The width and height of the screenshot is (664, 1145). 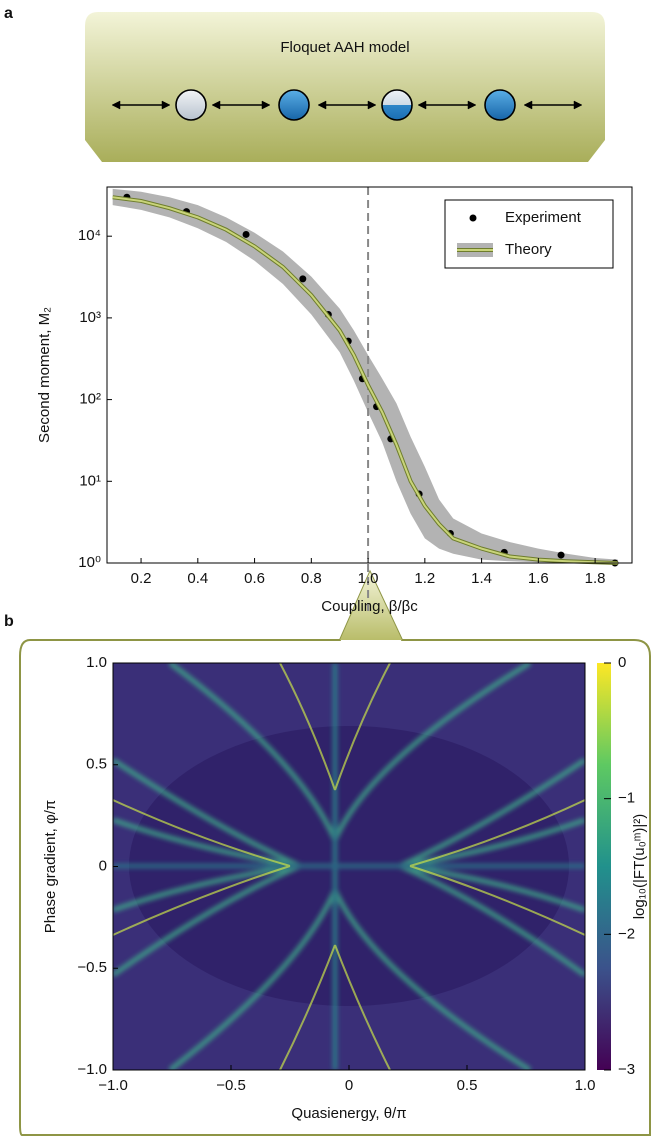 What do you see at coordinates (92, 1069) in the screenshot?
I see `y-tick-label: −1.0` at bounding box center [92, 1069].